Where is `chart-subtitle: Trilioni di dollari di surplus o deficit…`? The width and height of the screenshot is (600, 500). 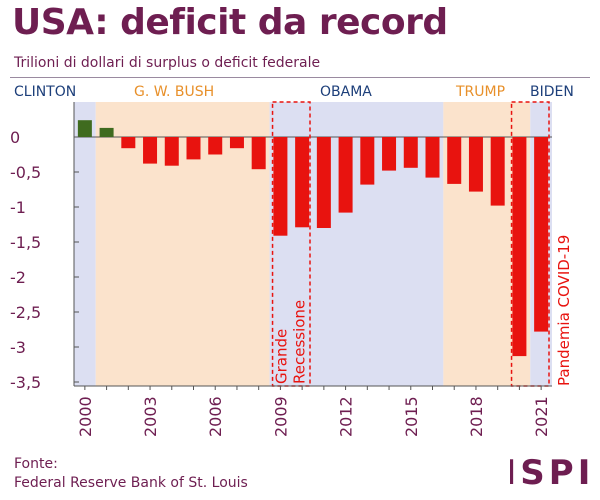
chart-subtitle: Trilioni di dollari di surplus o deficit… is located at coordinates (167, 63).